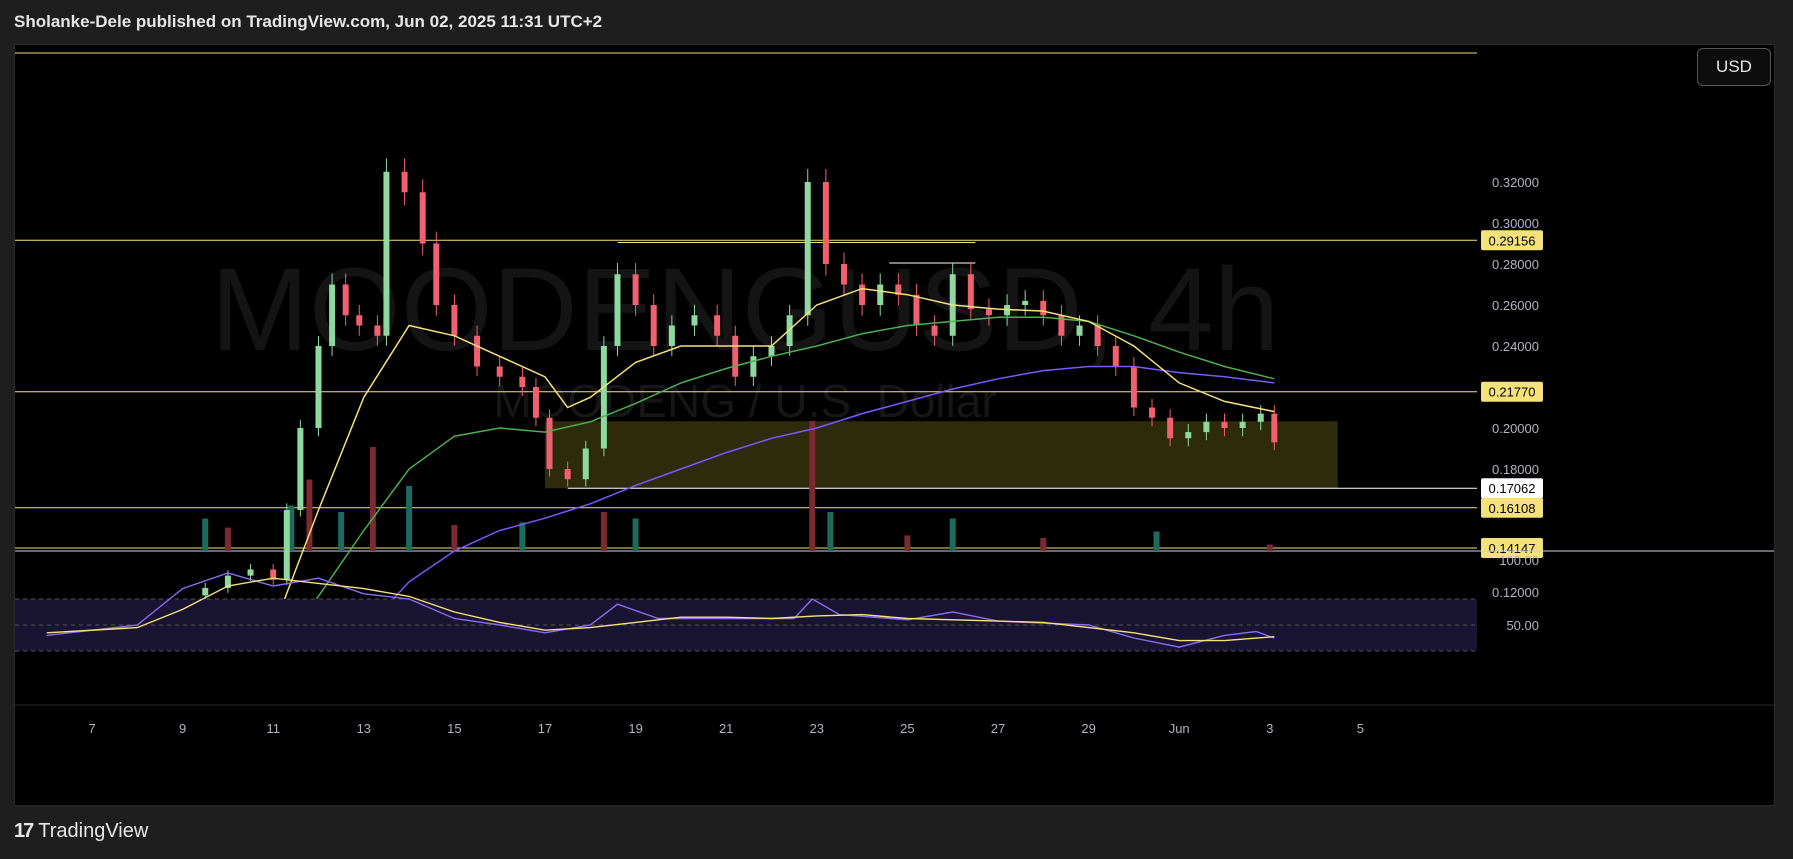  I want to click on y-tick-label: 0.12000, so click(1515, 592).